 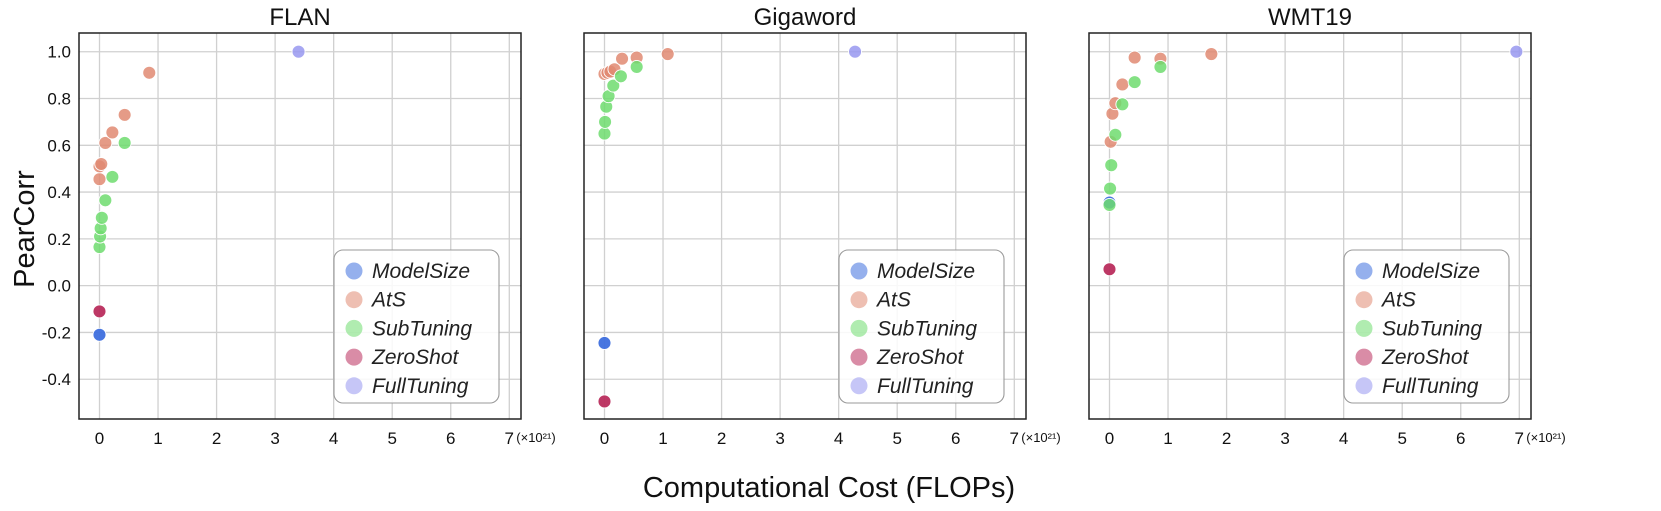 I want to click on y-tick-label: -0.4, so click(x=56, y=379).